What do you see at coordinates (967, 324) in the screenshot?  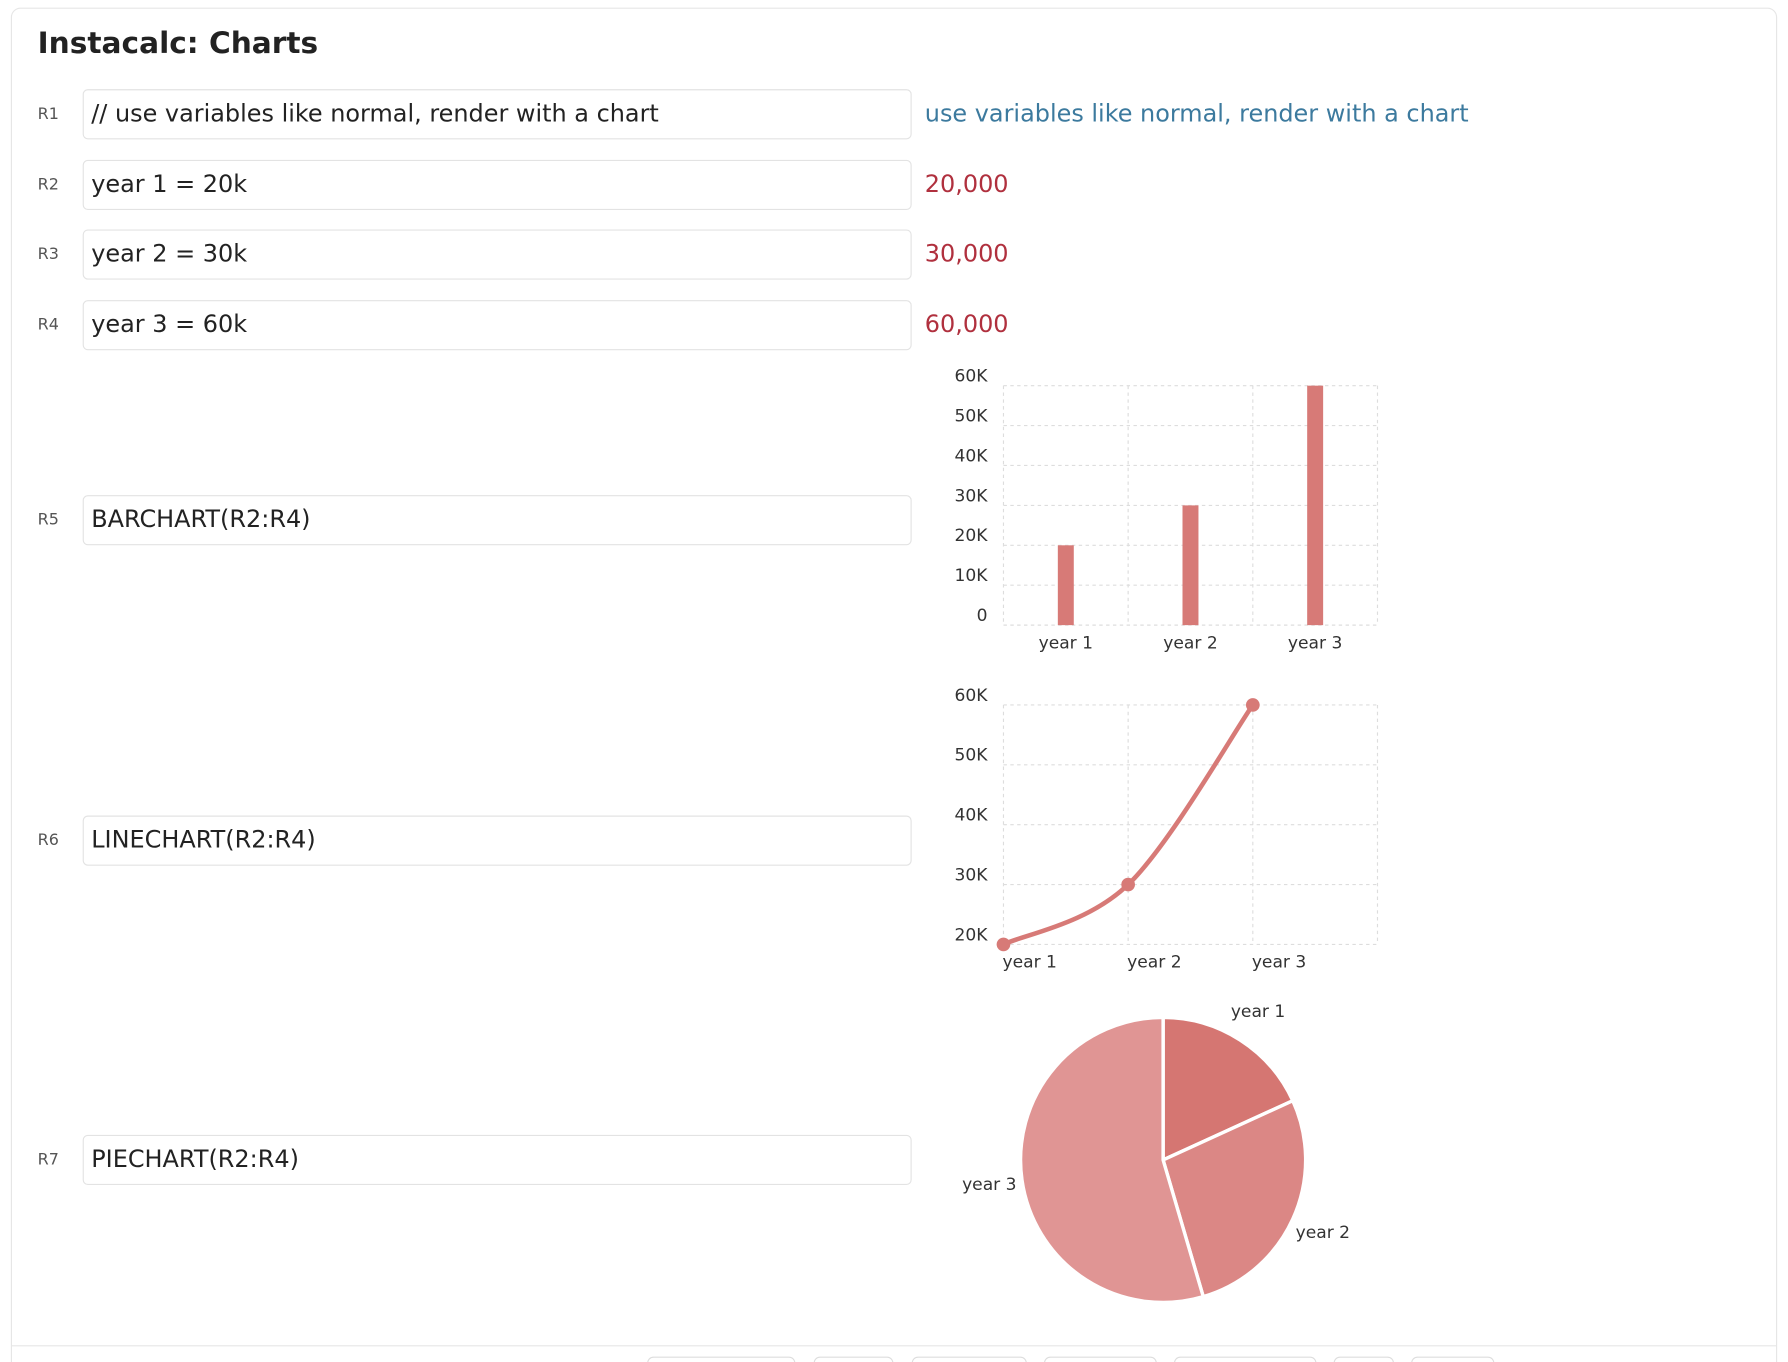 I see `row-result: 60,000` at bounding box center [967, 324].